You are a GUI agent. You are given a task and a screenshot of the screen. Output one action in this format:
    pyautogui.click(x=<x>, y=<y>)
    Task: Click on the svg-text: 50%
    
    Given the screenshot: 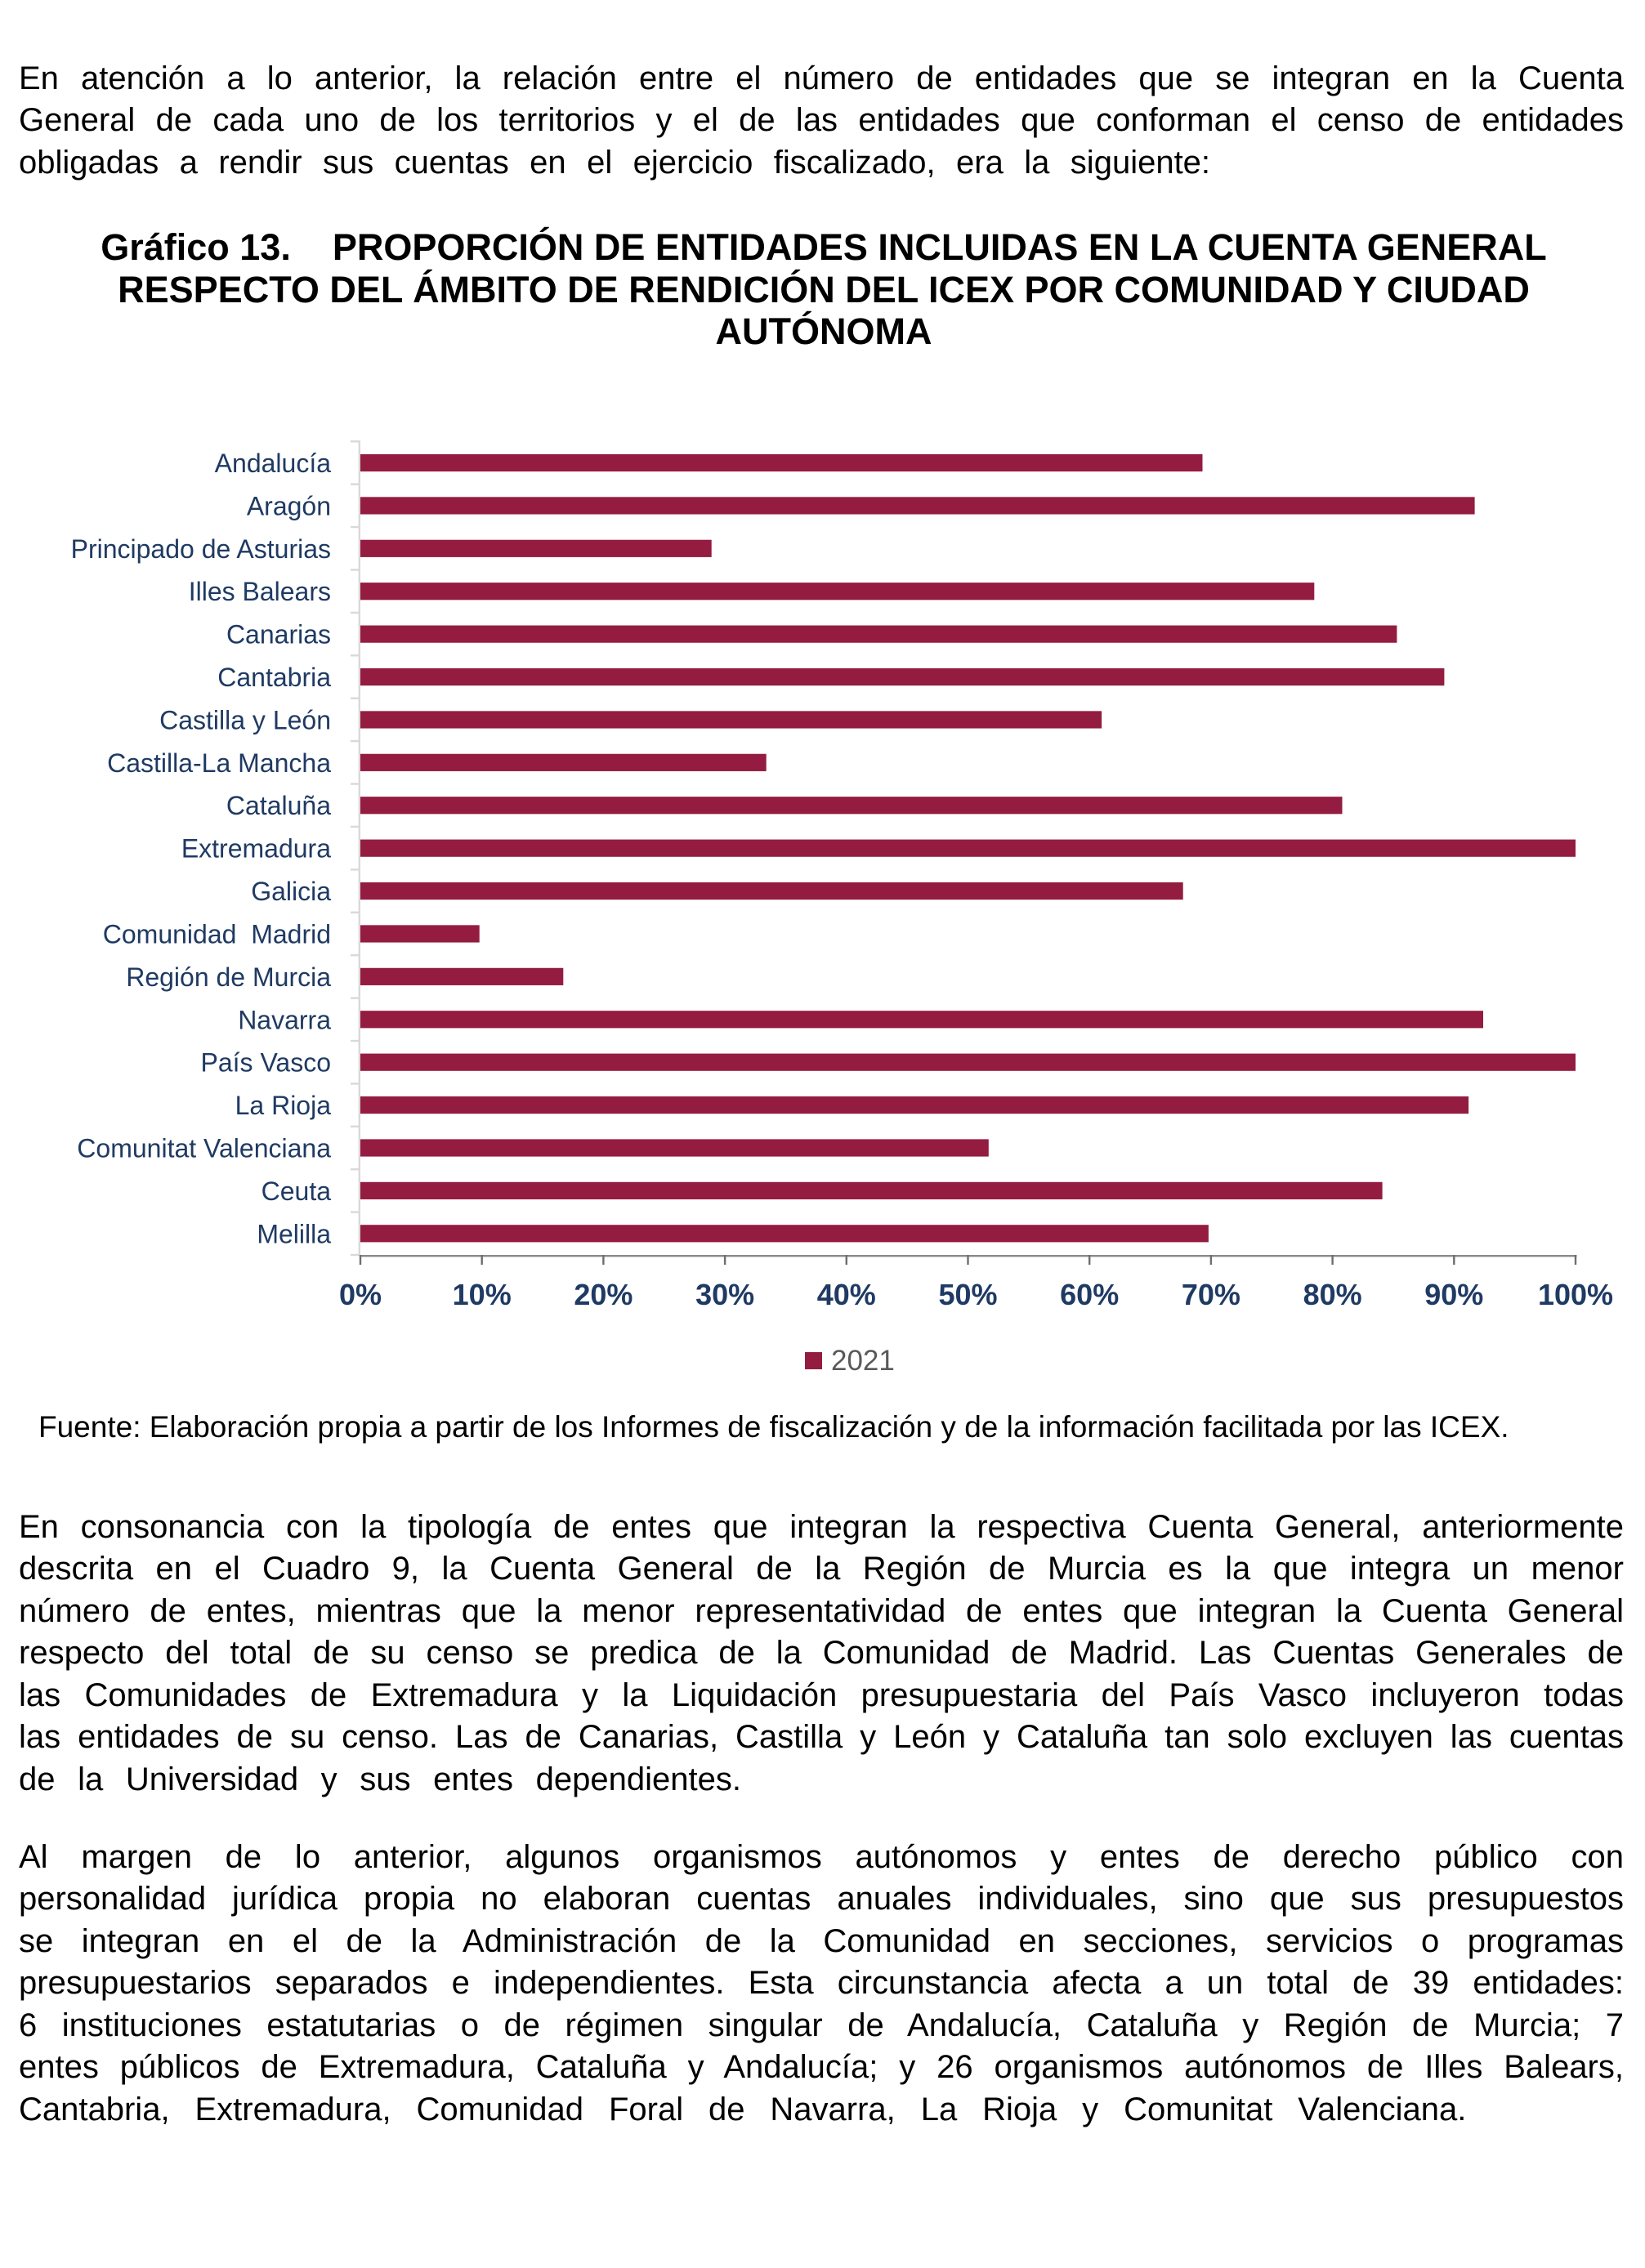 What is the action you would take?
    pyautogui.click(x=967, y=1294)
    